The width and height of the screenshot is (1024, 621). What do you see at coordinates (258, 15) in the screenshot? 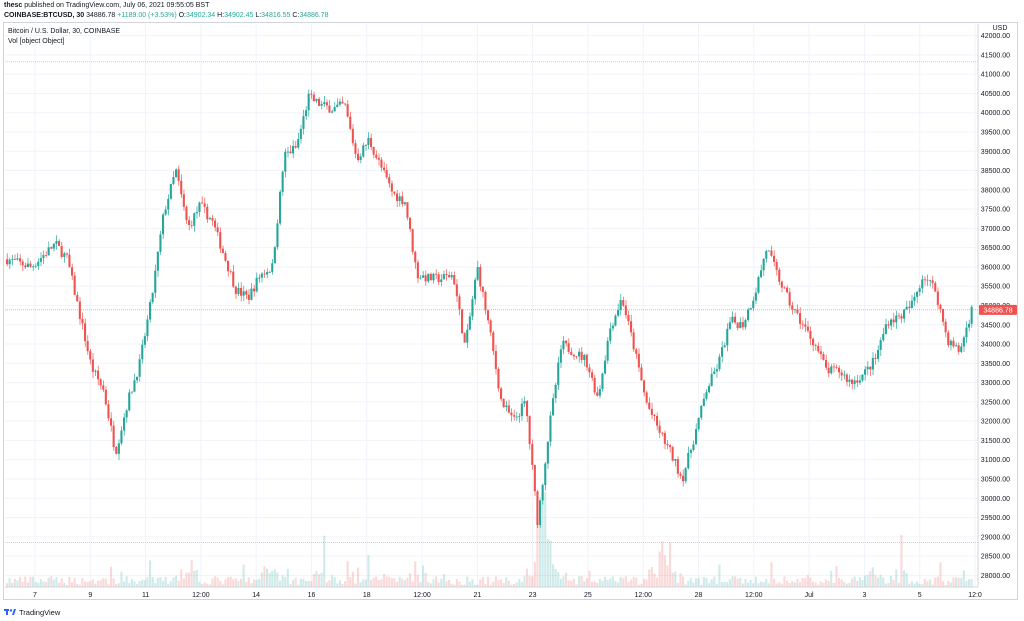
I see `low-label: L:` at bounding box center [258, 15].